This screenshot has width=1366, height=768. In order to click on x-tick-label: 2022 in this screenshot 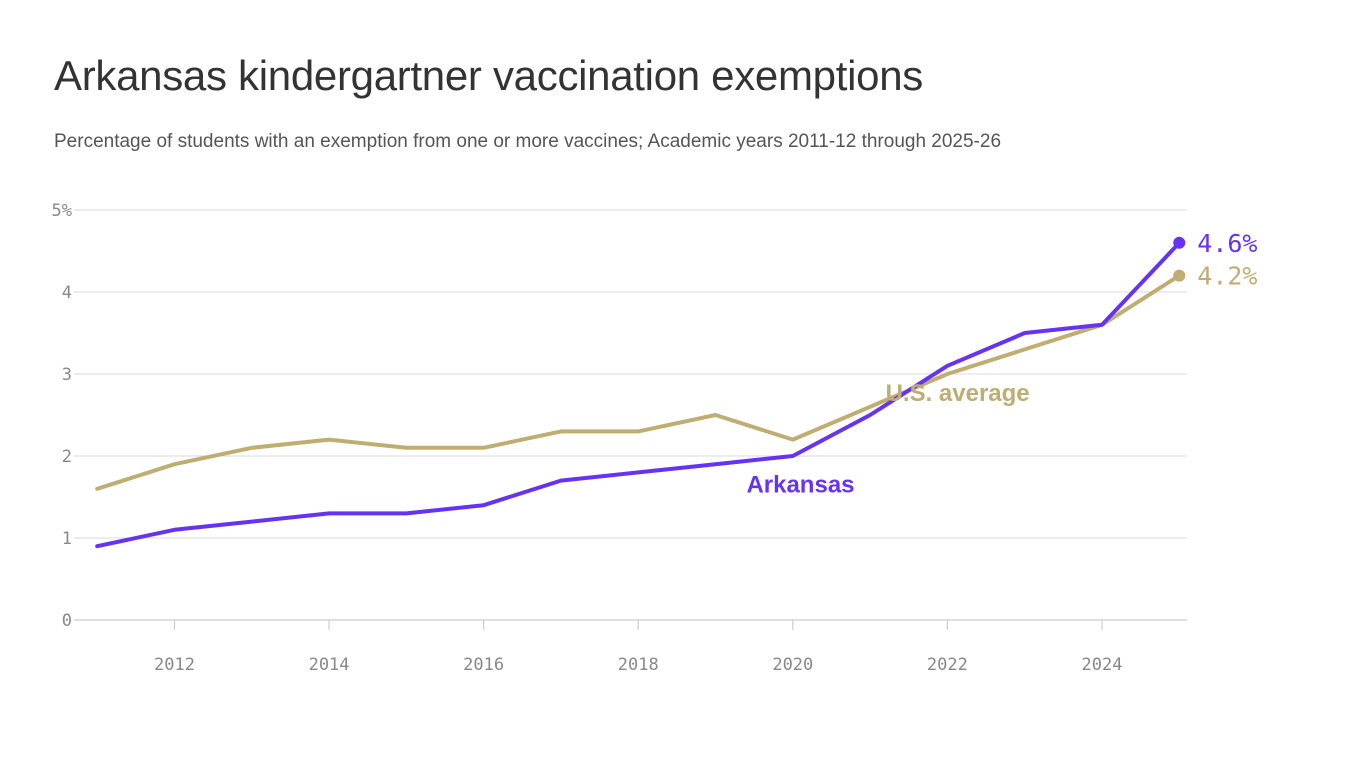, I will do `click(947, 665)`.